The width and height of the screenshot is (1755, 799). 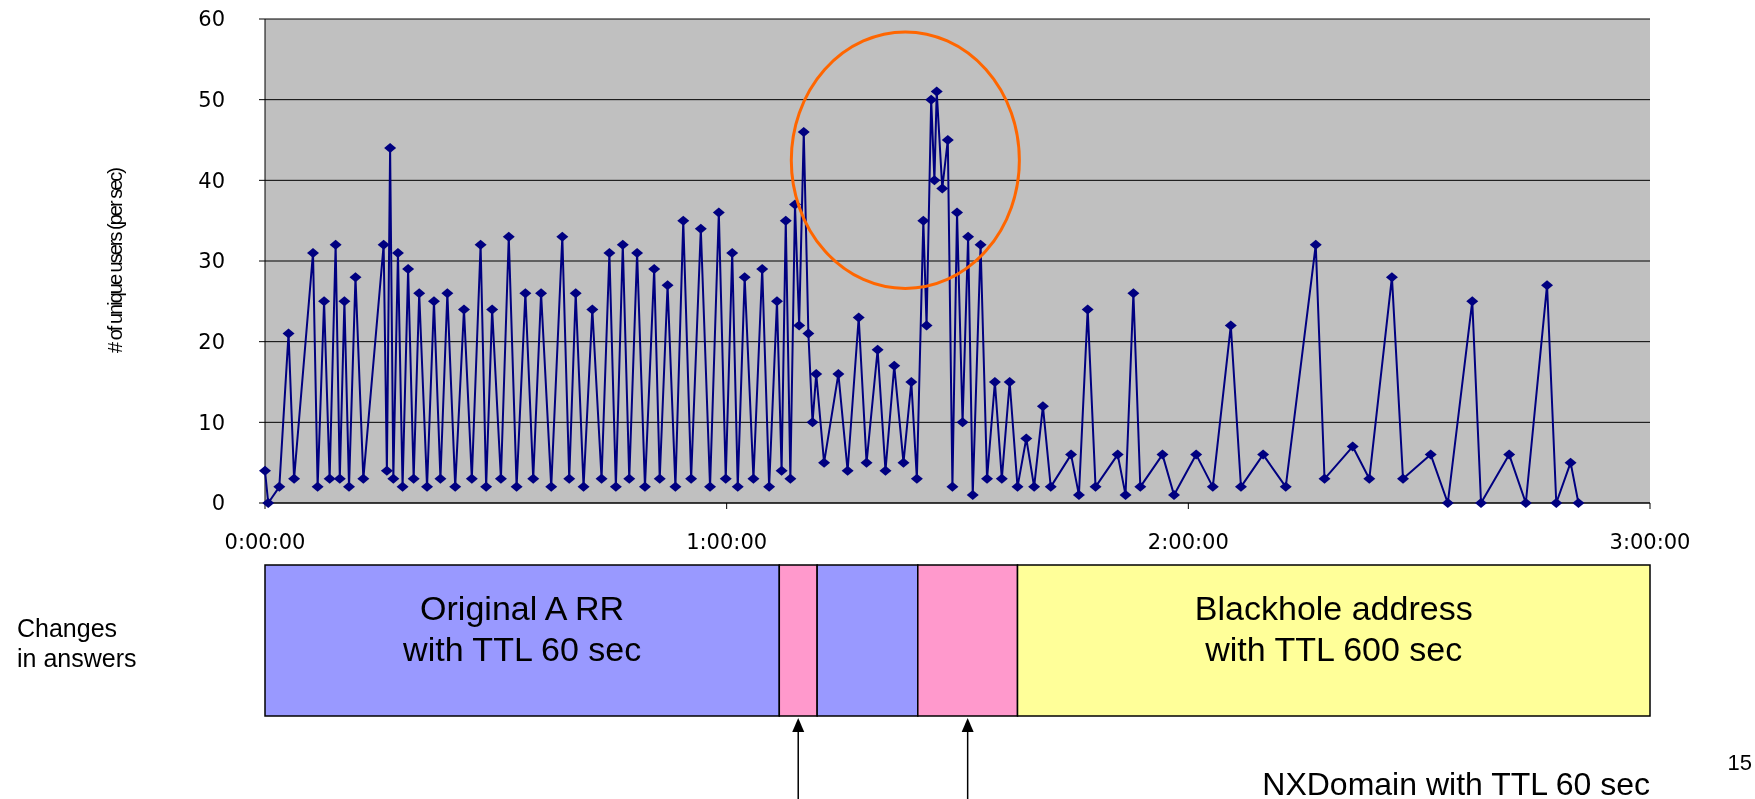 What do you see at coordinates (727, 542) in the screenshot?
I see `x-tick-label: 1:00:00` at bounding box center [727, 542].